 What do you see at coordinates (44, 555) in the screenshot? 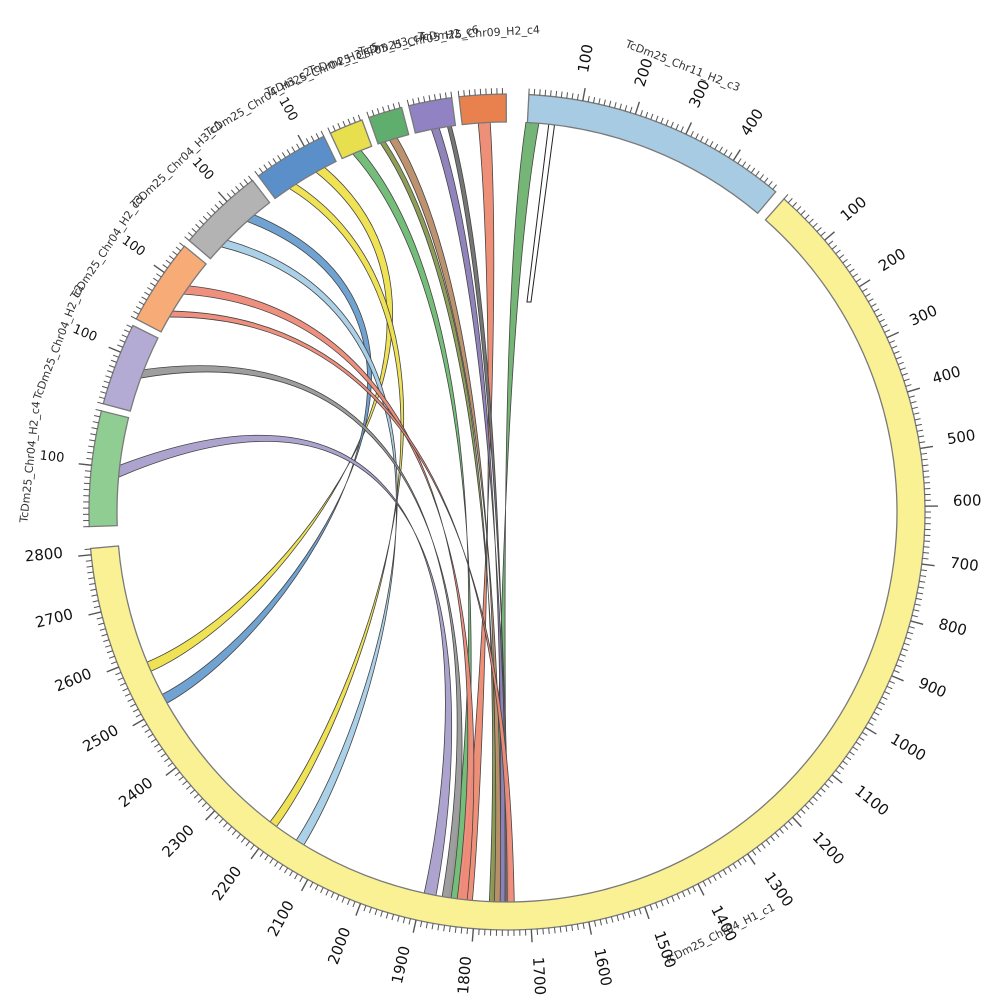
I see `tick-label: 2800` at bounding box center [44, 555].